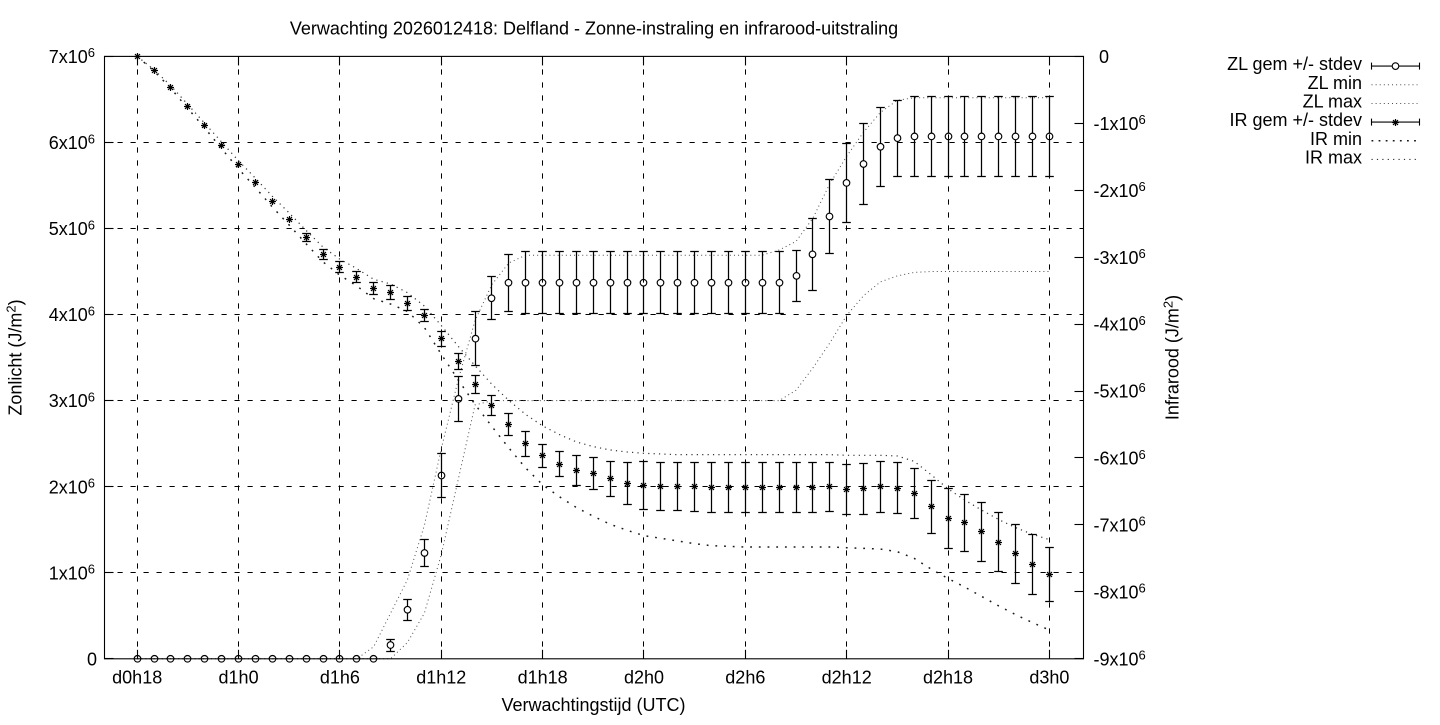  I want to click on svg-text: Infrarood (J/m2), so click(1172, 357).